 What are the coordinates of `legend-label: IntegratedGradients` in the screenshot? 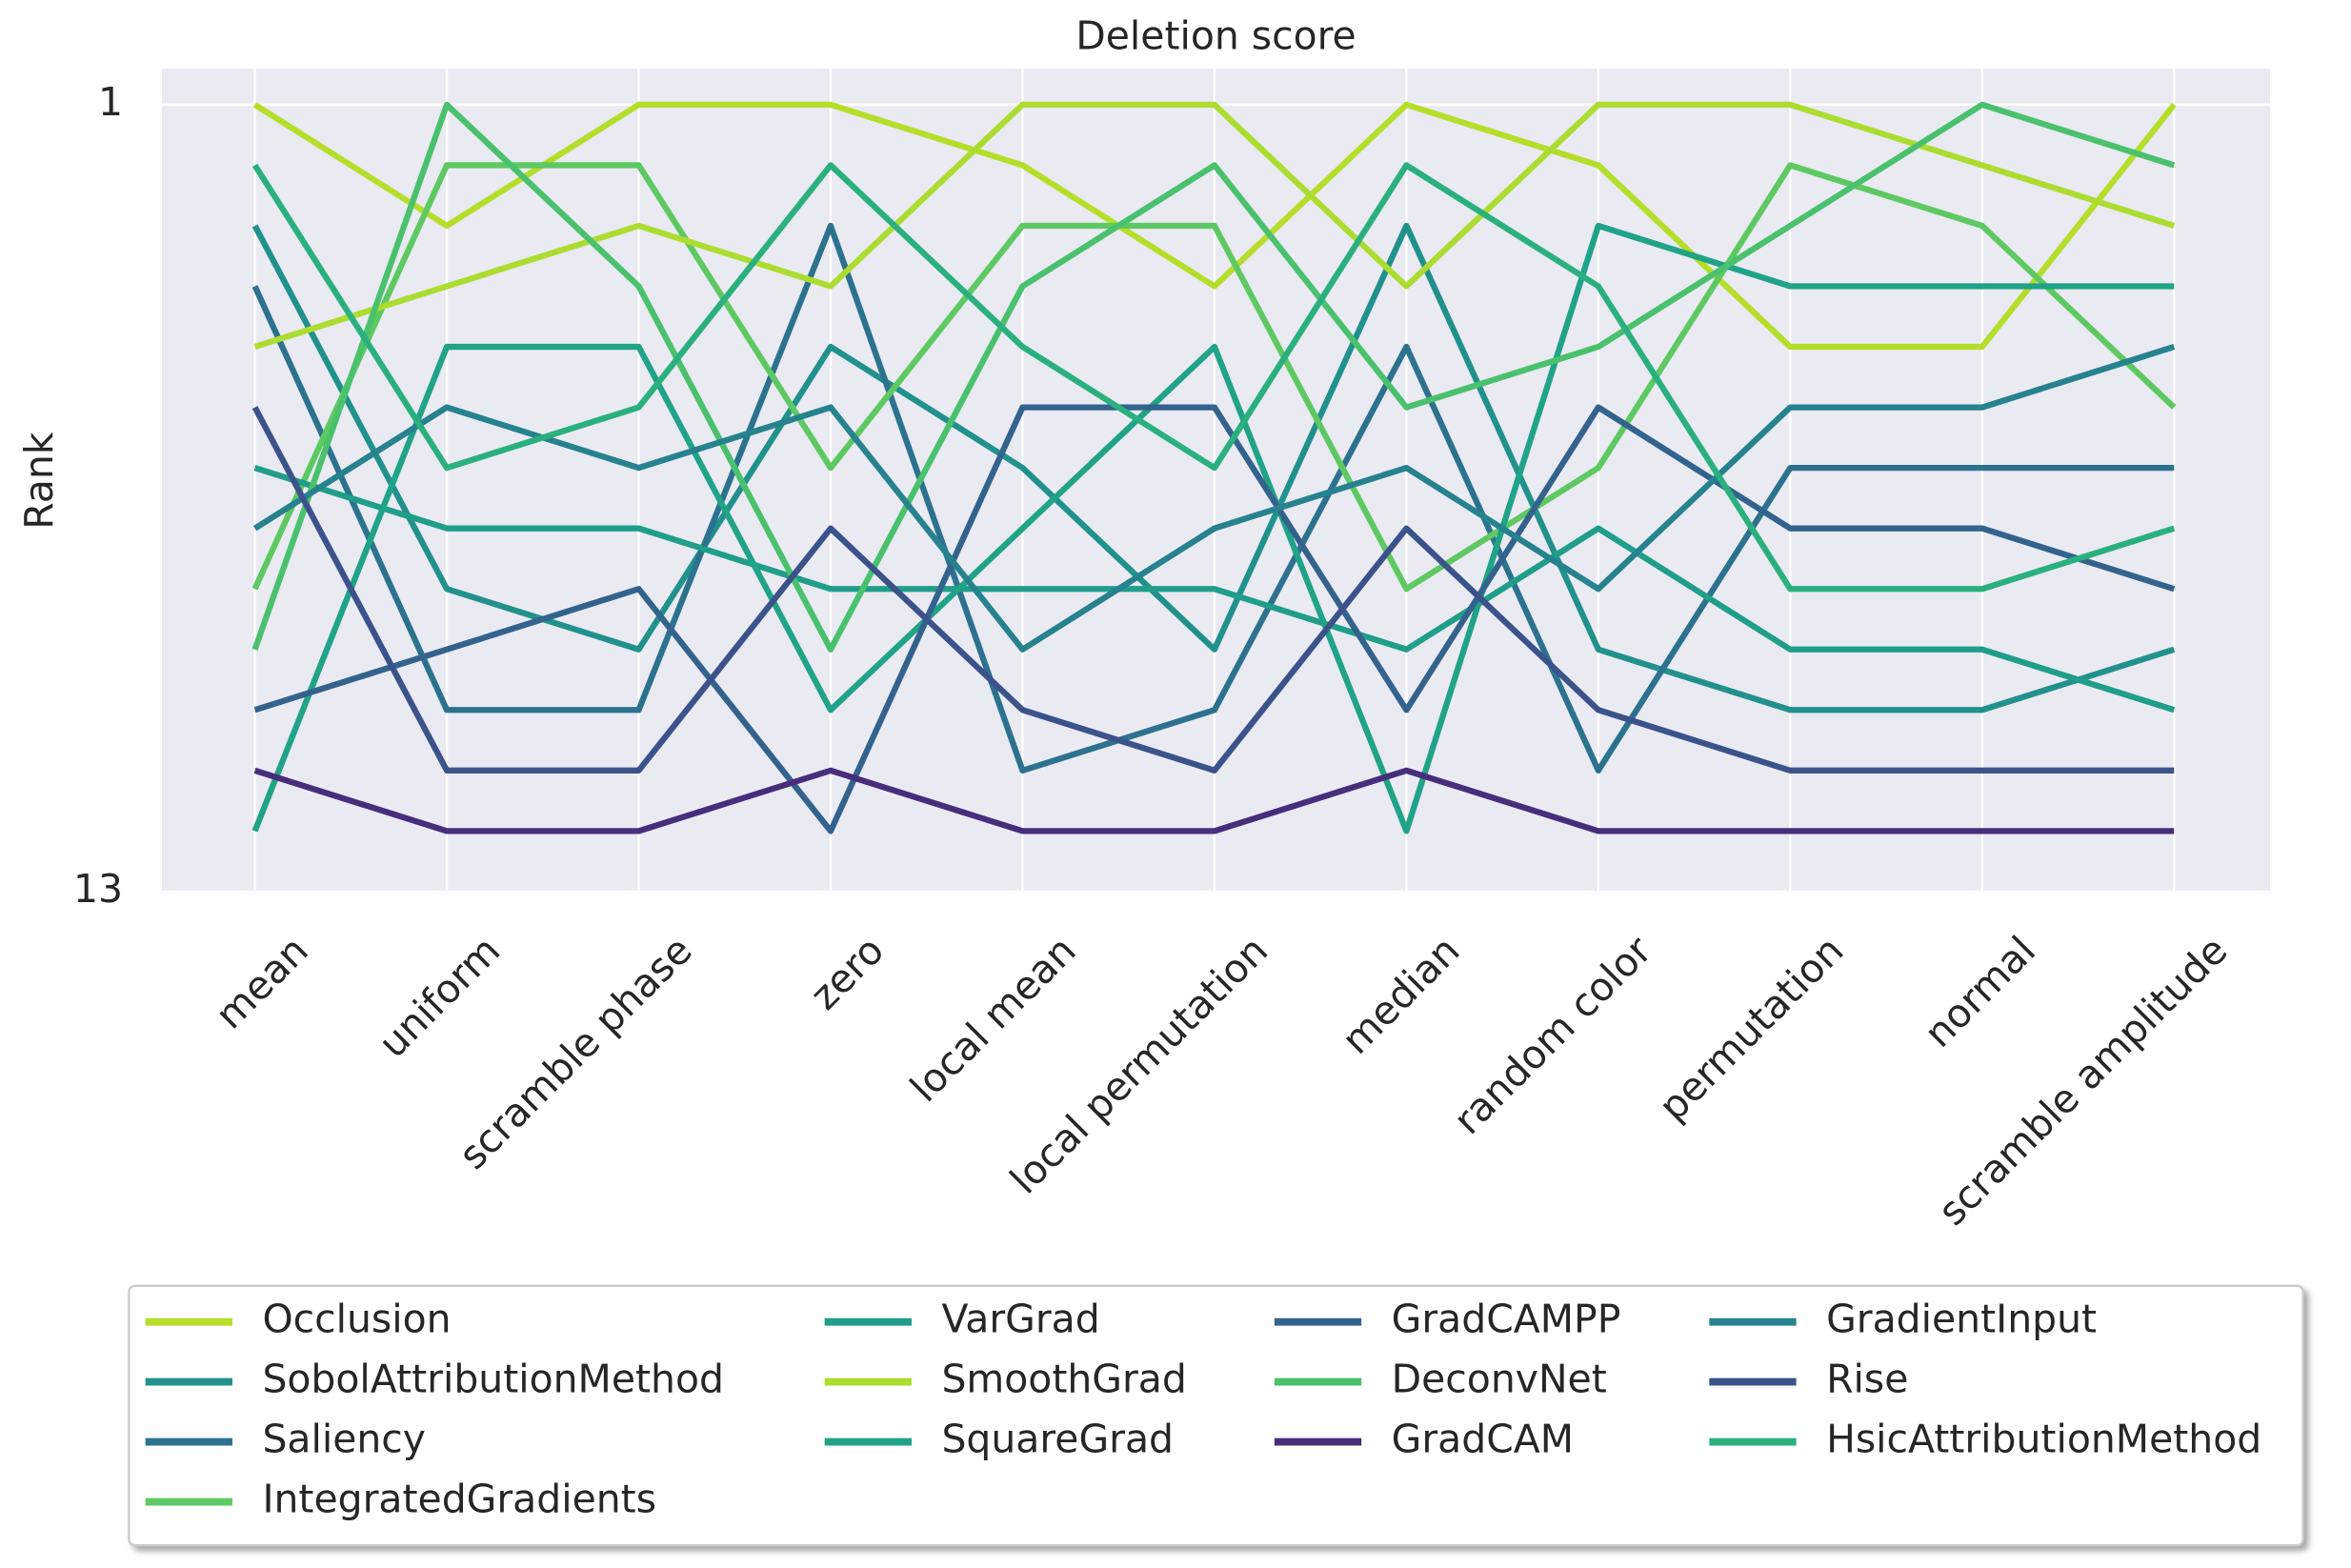 It's located at (459, 1499).